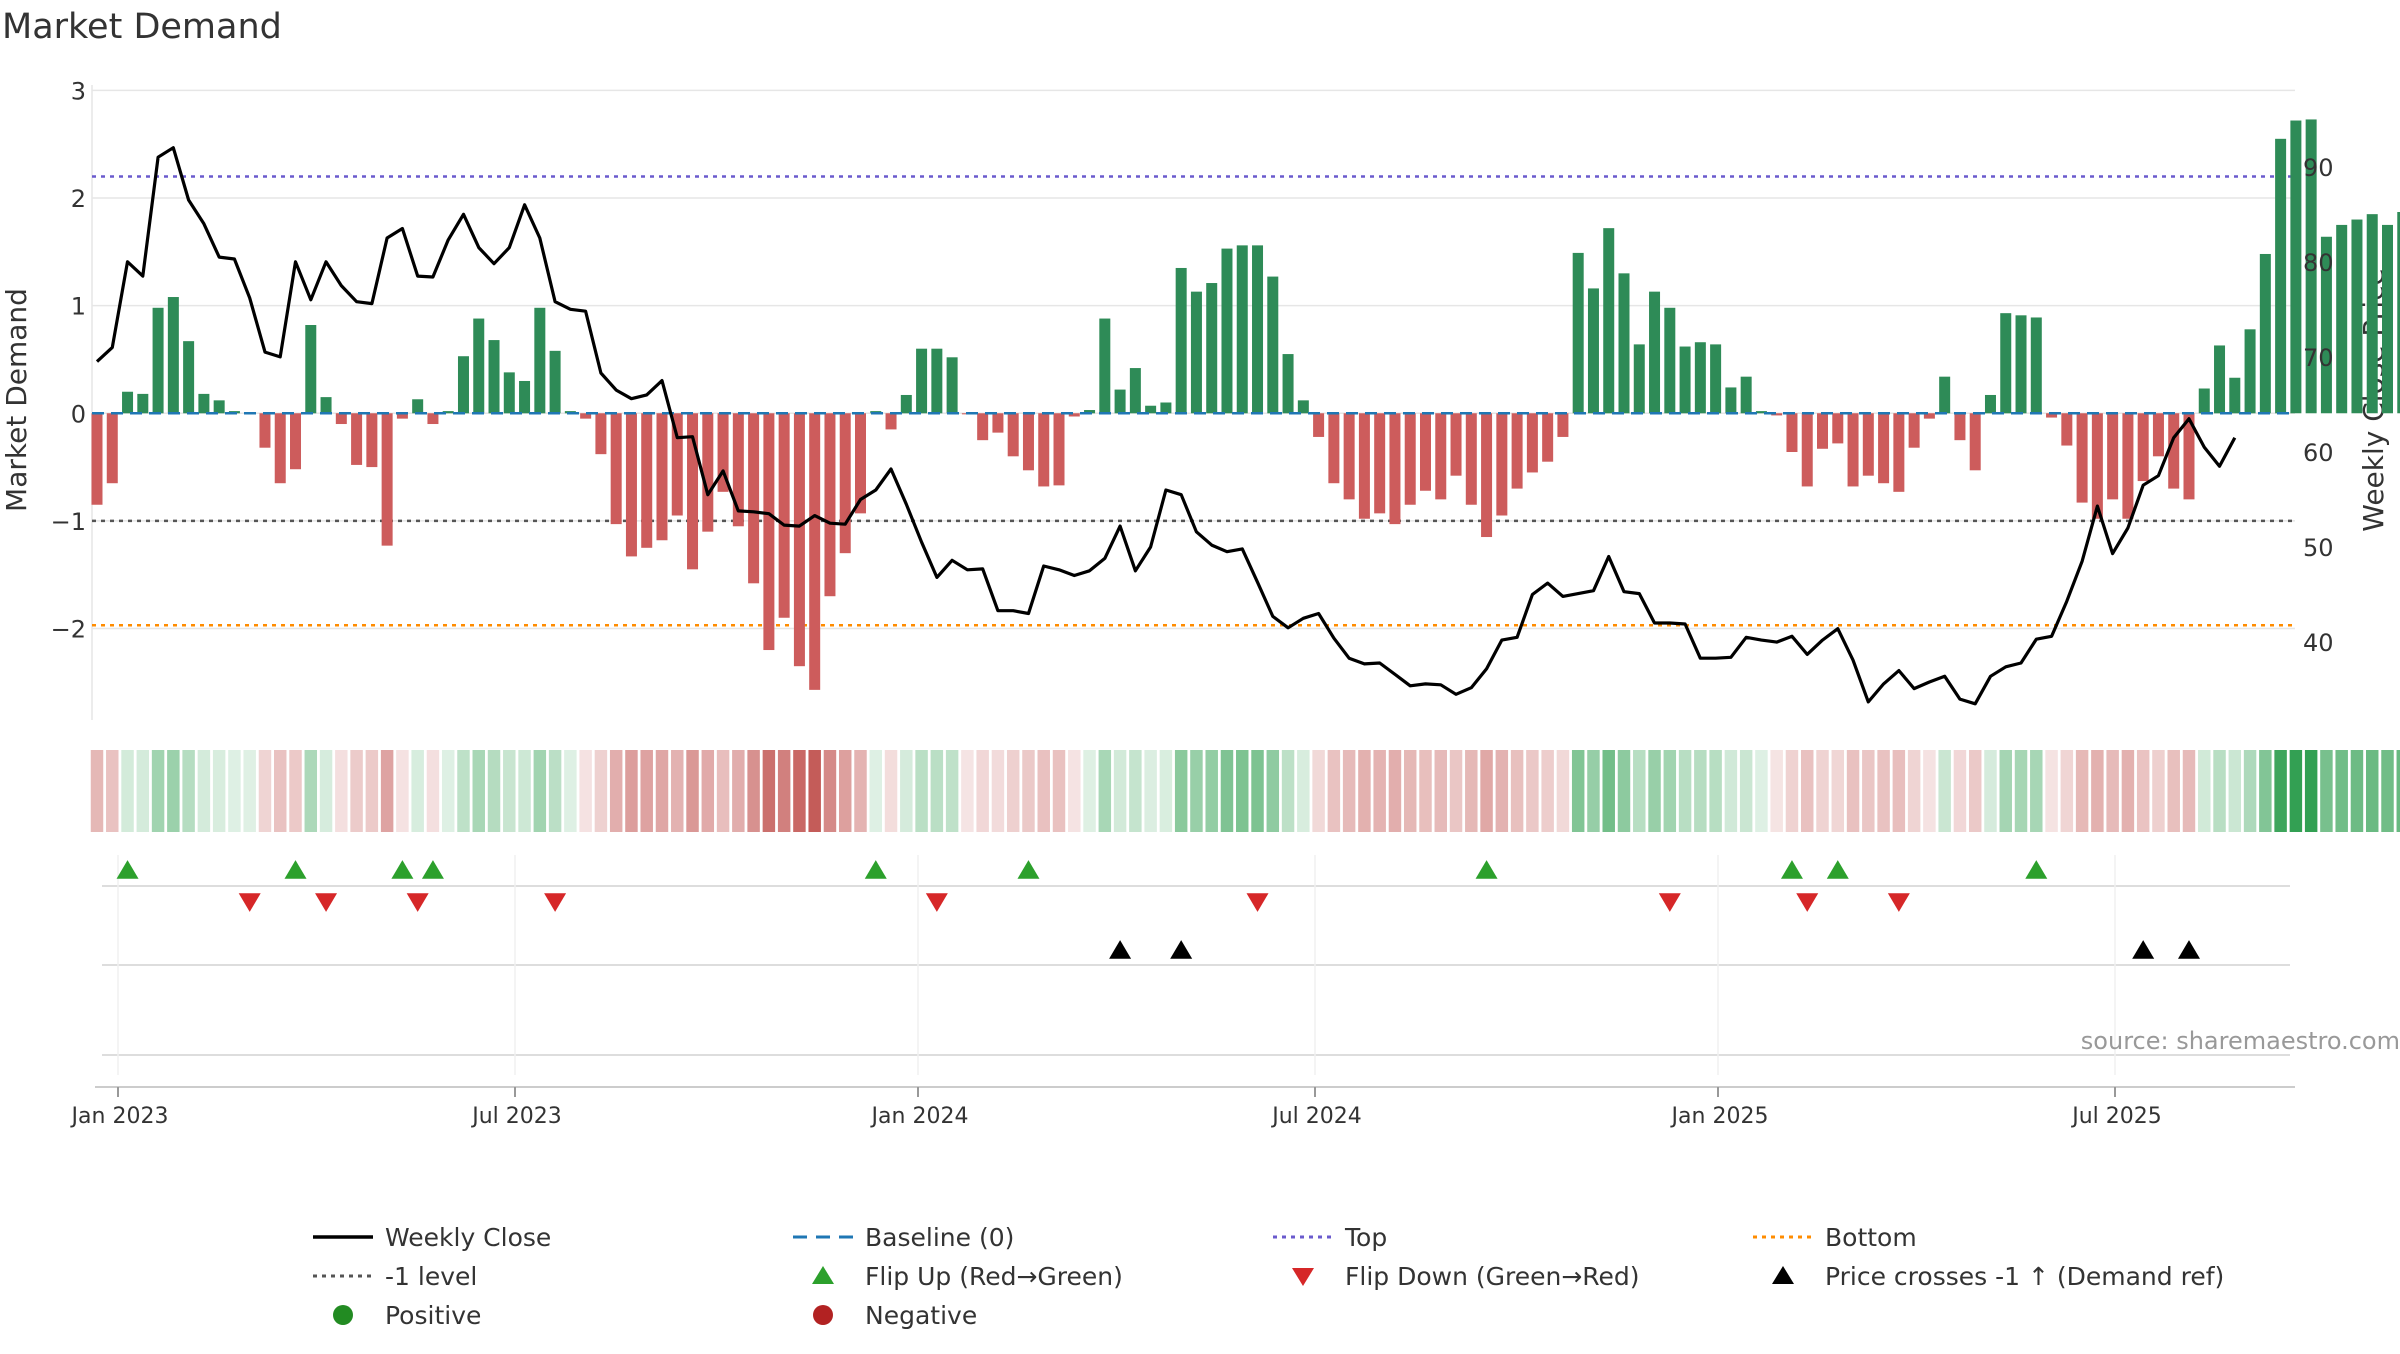 This screenshot has width=2400, height=1354. Describe the element at coordinates (119, 1116) in the screenshot. I see `x-tick-label: Jan 2023` at that location.